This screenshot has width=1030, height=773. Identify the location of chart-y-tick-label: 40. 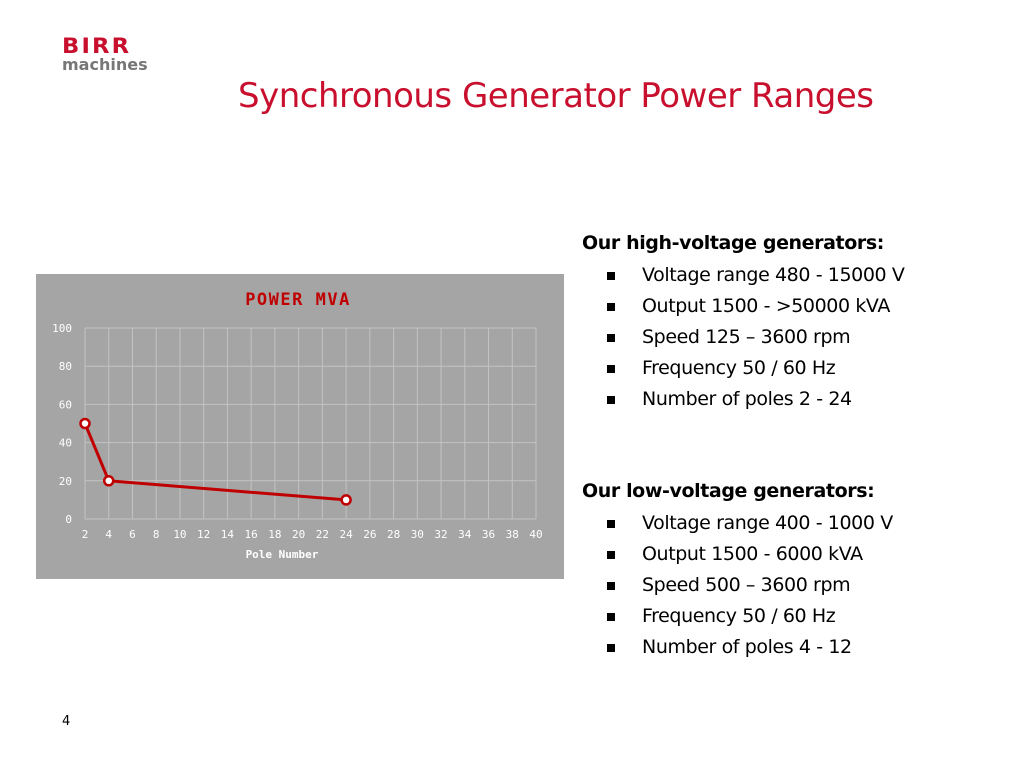
(65, 443).